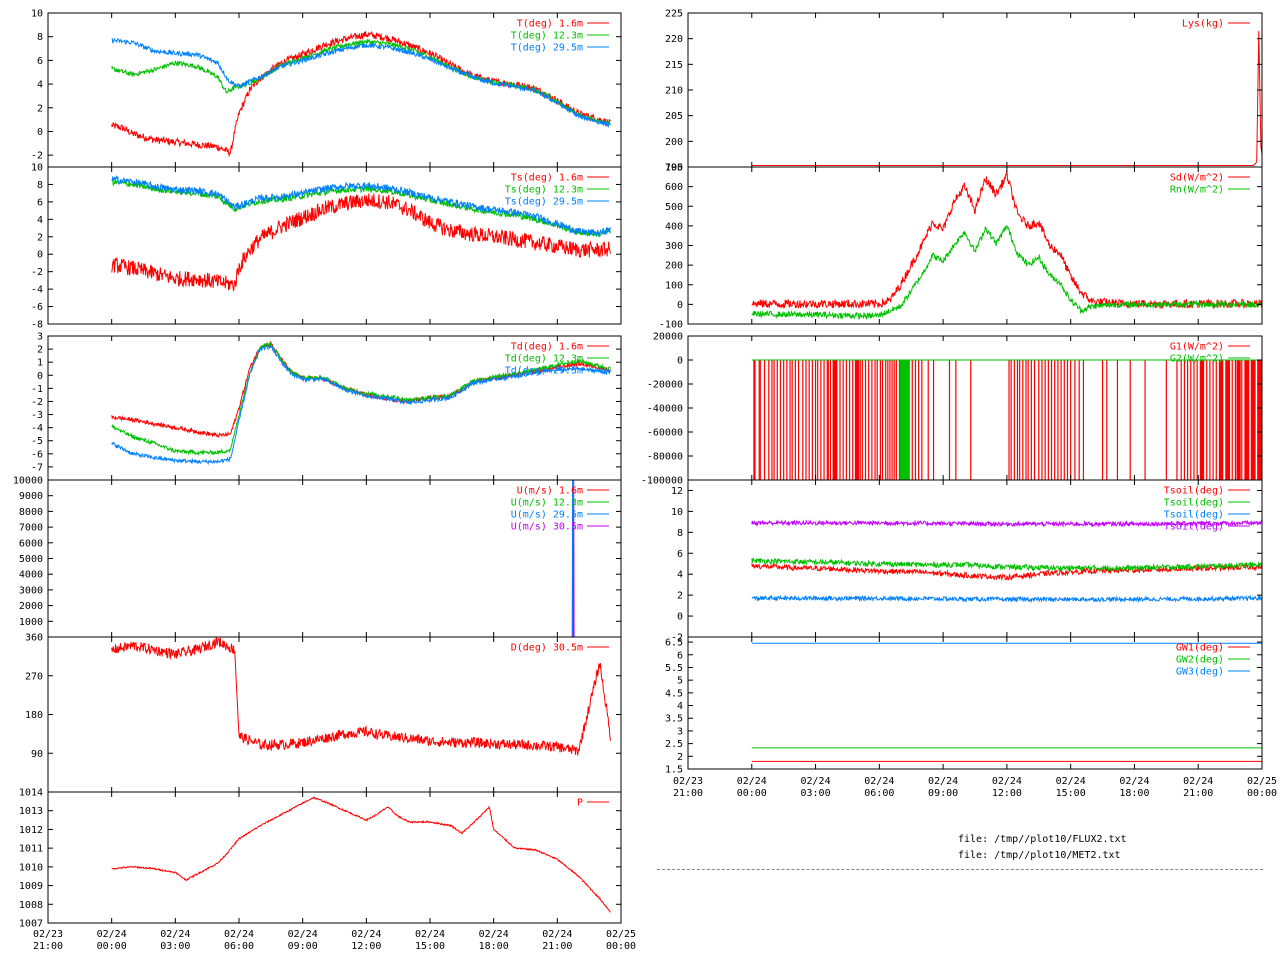 The width and height of the screenshot is (1280, 960). Describe the element at coordinates (34, 715) in the screenshot. I see `y-tick-label: 180` at that location.